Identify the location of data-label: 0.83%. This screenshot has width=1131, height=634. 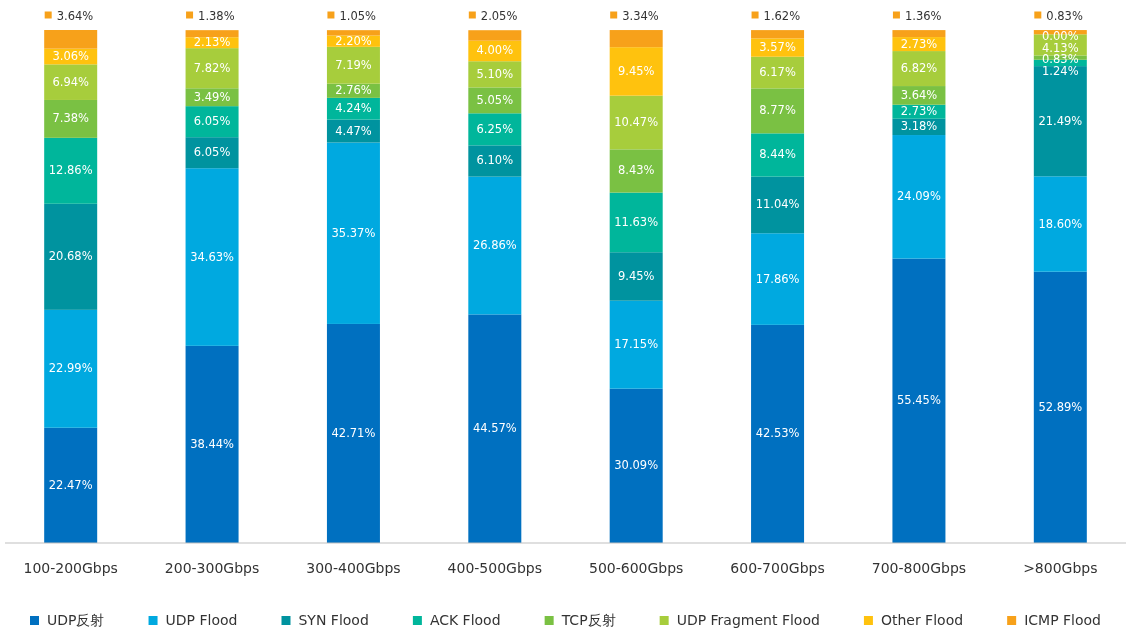
(1064, 15).